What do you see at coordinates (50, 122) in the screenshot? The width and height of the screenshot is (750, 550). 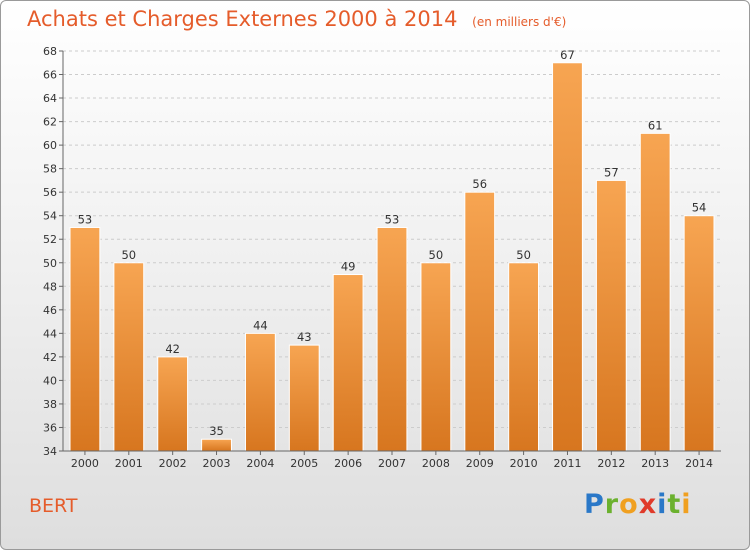 I see `y-tick-label: 62` at bounding box center [50, 122].